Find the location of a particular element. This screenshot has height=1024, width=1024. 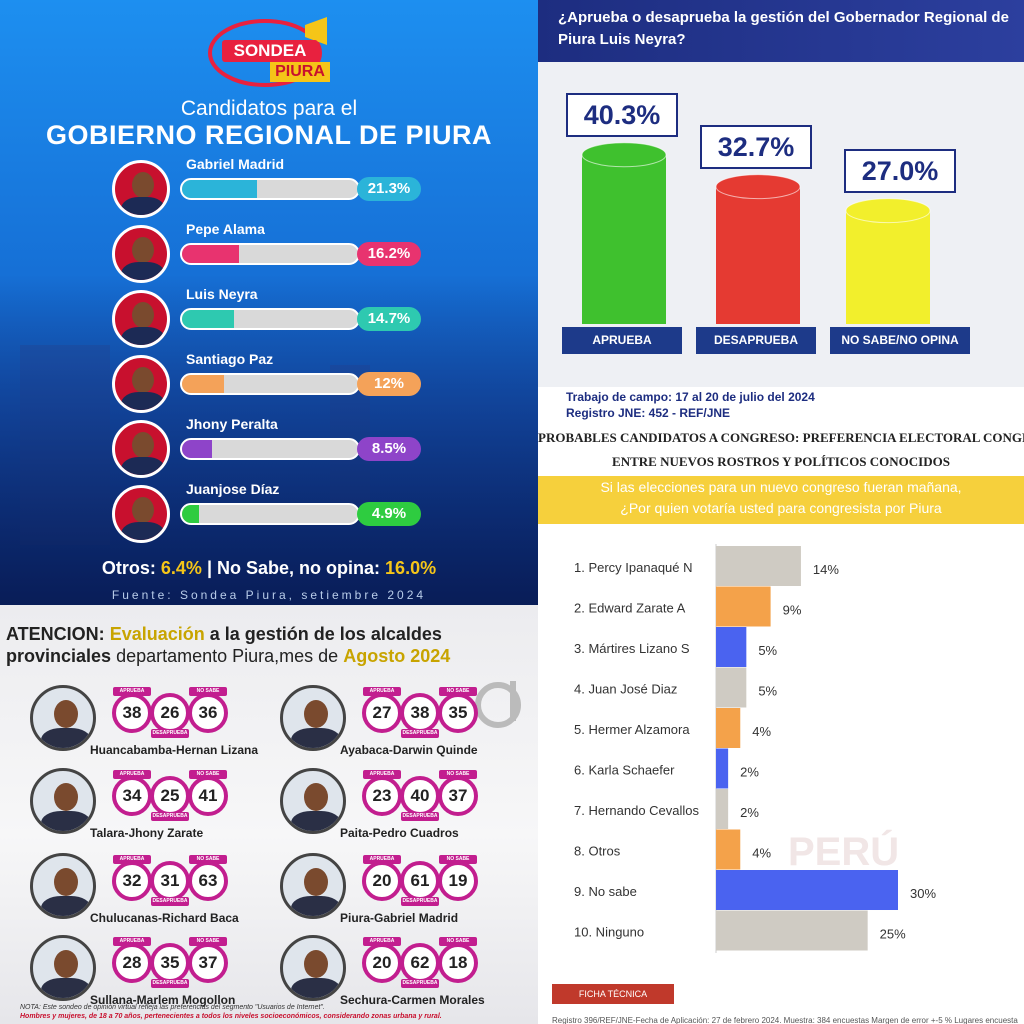

question-band is located at coordinates (781, 500).